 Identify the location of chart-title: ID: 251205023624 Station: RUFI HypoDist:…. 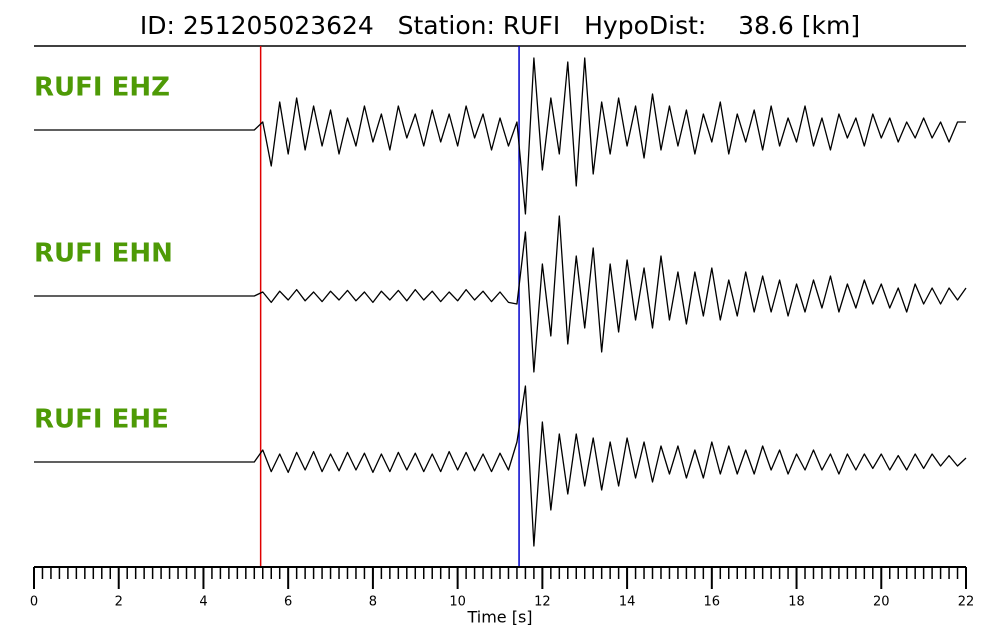
(500, 25).